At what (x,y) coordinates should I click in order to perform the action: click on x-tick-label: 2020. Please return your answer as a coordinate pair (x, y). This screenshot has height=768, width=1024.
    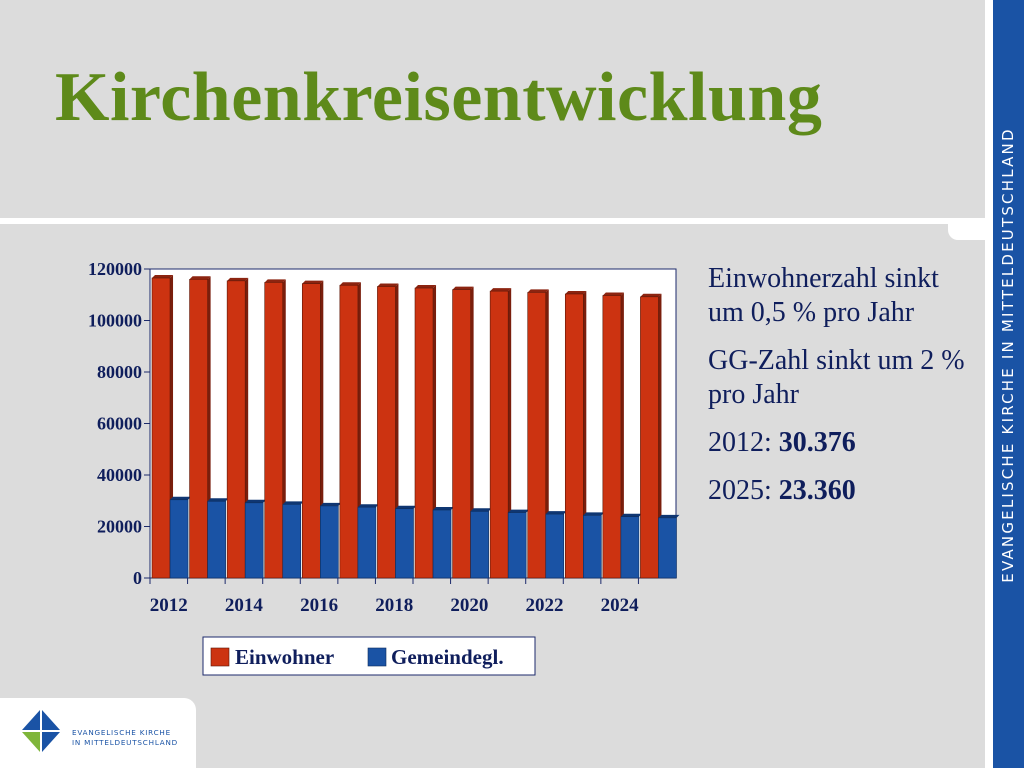
    Looking at the image, I should click on (469, 605).